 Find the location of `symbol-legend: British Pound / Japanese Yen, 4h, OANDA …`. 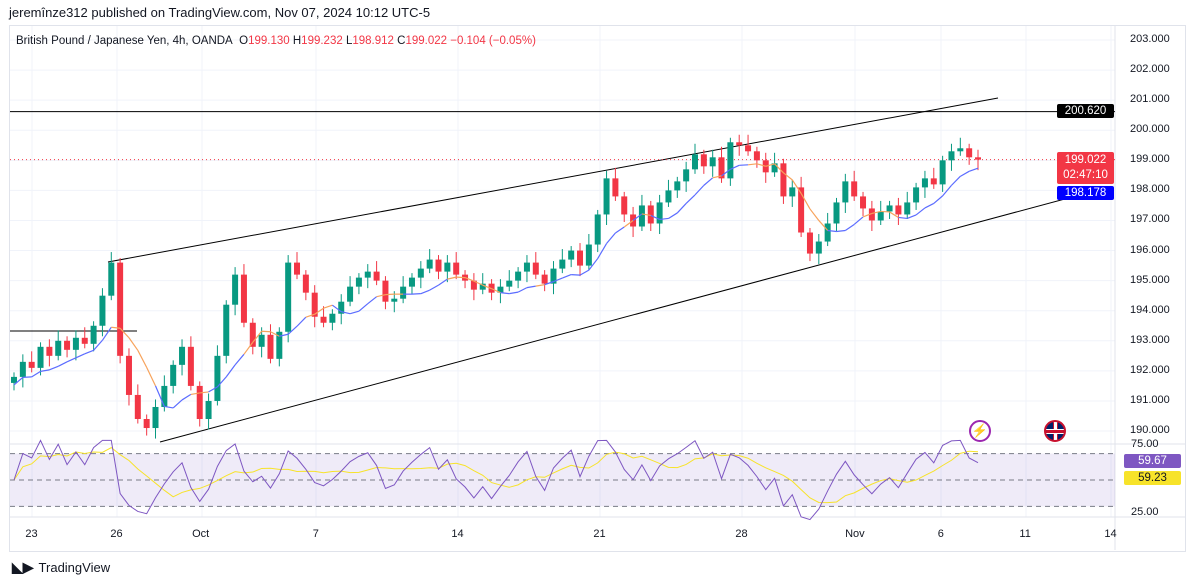

symbol-legend: British Pound / Japanese Yen, 4h, OANDA … is located at coordinates (276, 41).